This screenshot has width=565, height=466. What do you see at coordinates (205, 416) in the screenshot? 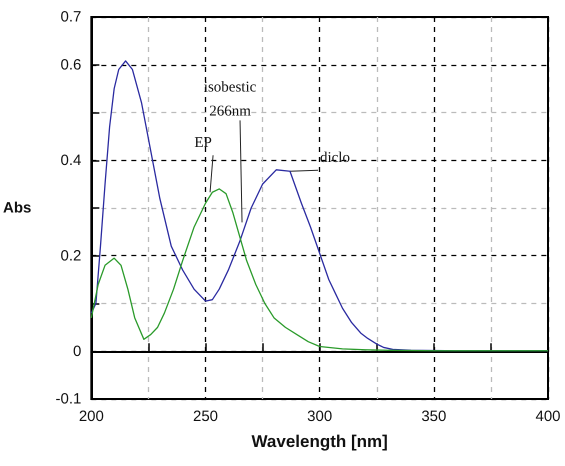
I see `x-tick-label: 250` at bounding box center [205, 416].